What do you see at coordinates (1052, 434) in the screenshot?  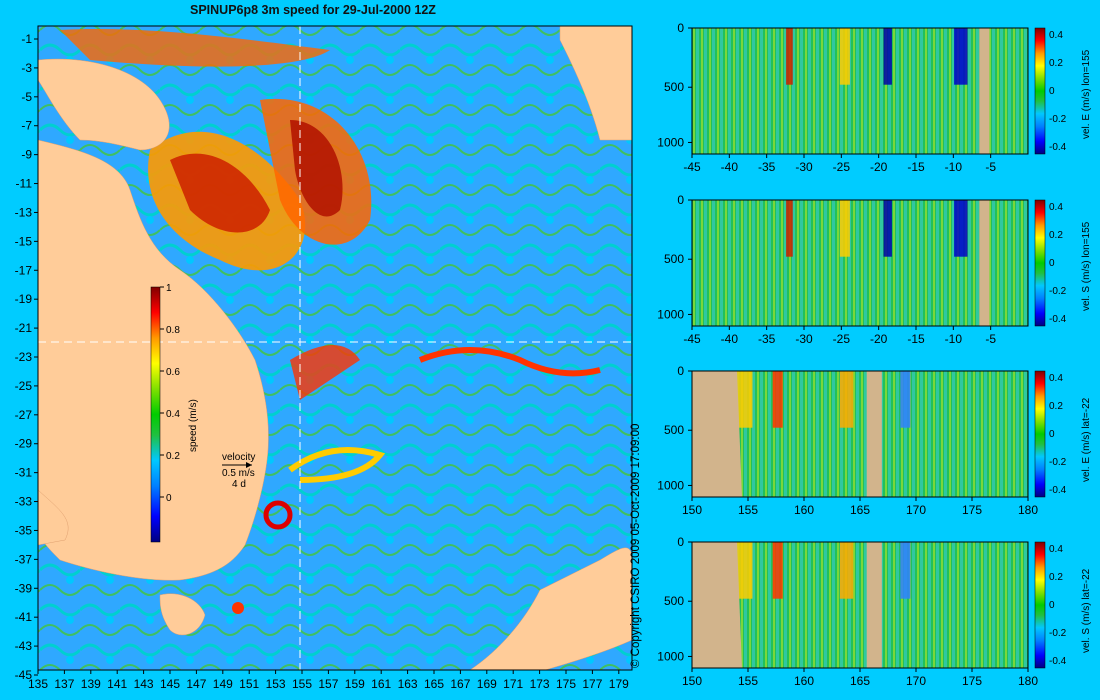 I see `section-colorbar-tick-label: 0` at bounding box center [1052, 434].